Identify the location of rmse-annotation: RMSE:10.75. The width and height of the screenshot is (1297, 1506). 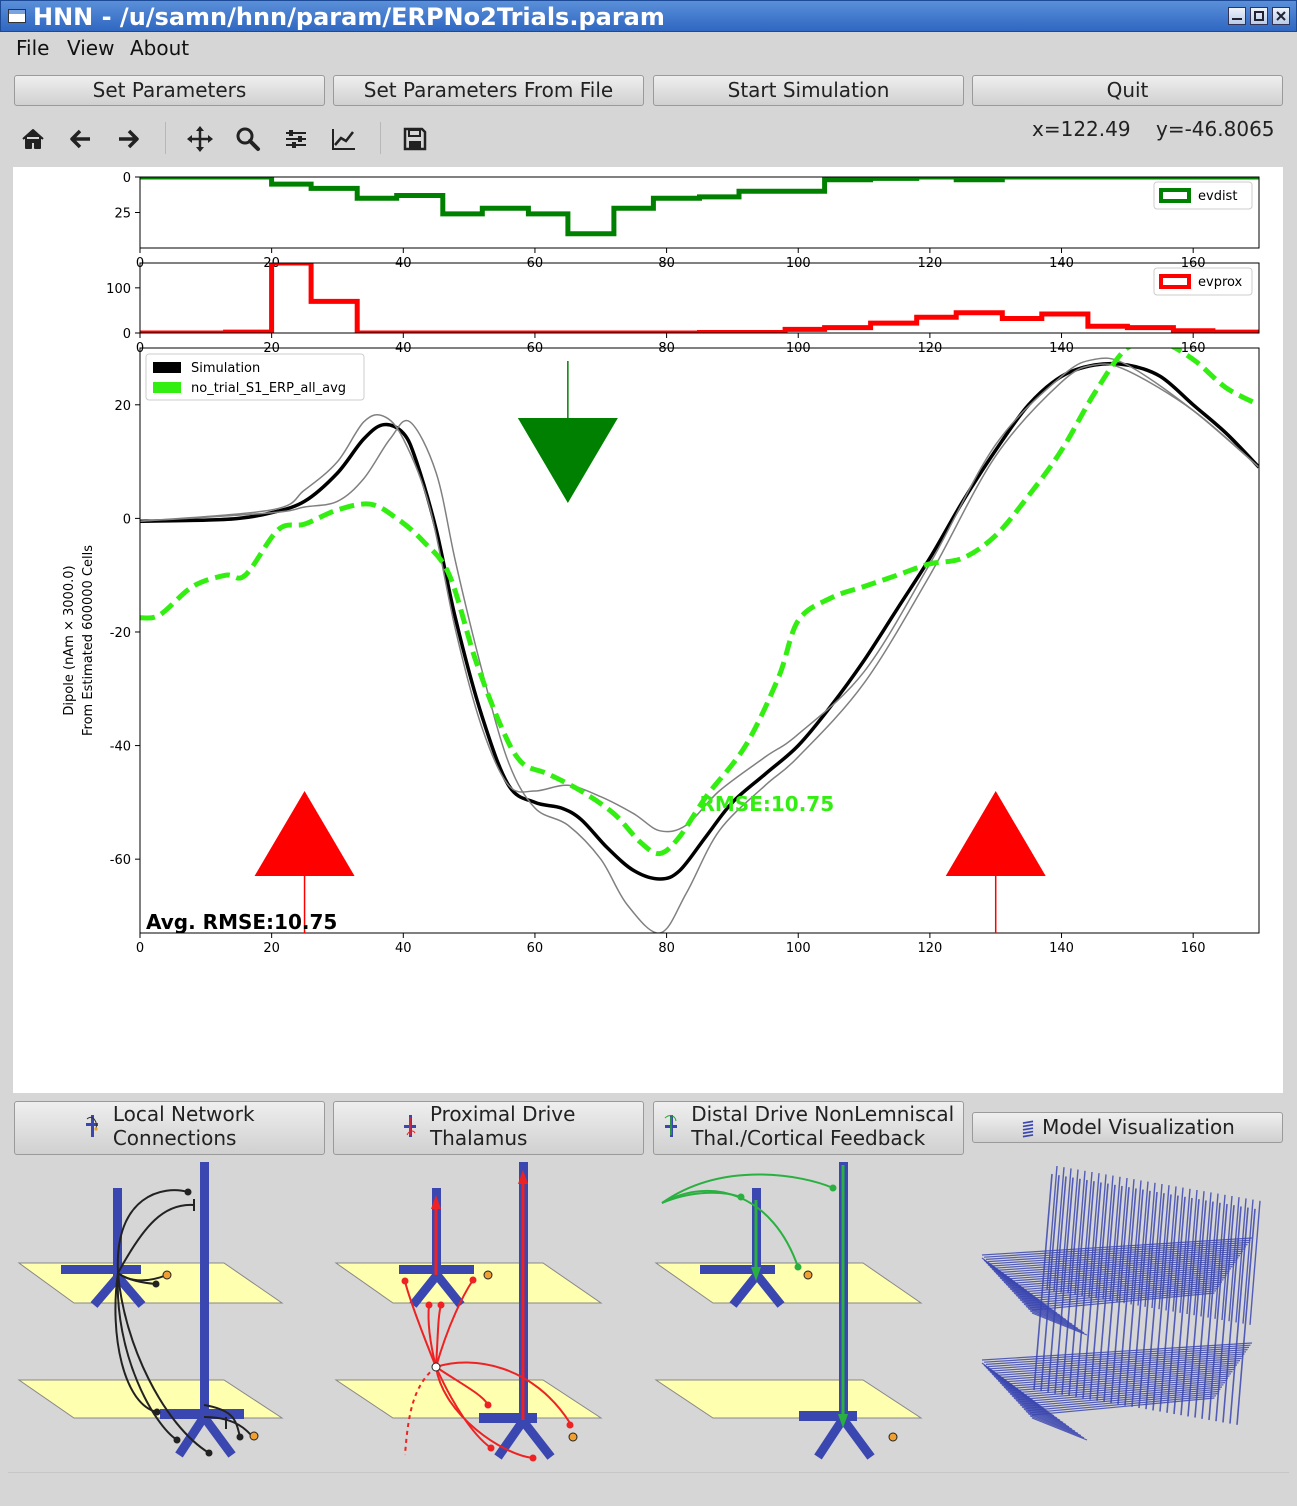
(767, 804).